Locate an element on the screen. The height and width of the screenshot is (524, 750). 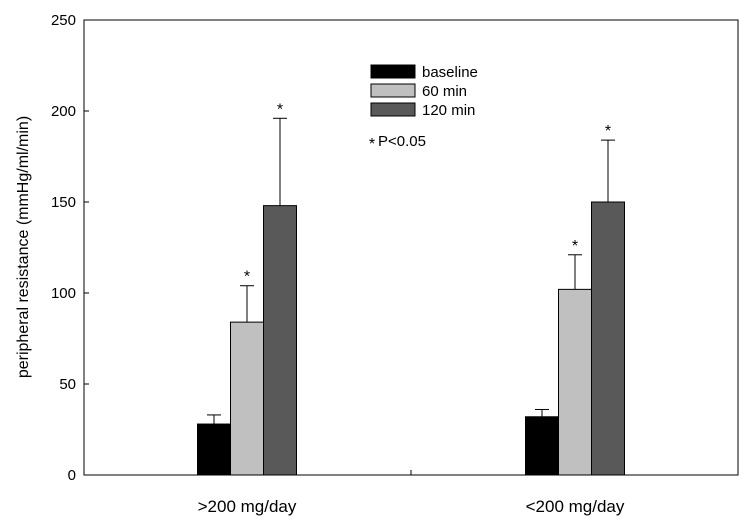
legend-label: baseline is located at coordinates (450, 72).